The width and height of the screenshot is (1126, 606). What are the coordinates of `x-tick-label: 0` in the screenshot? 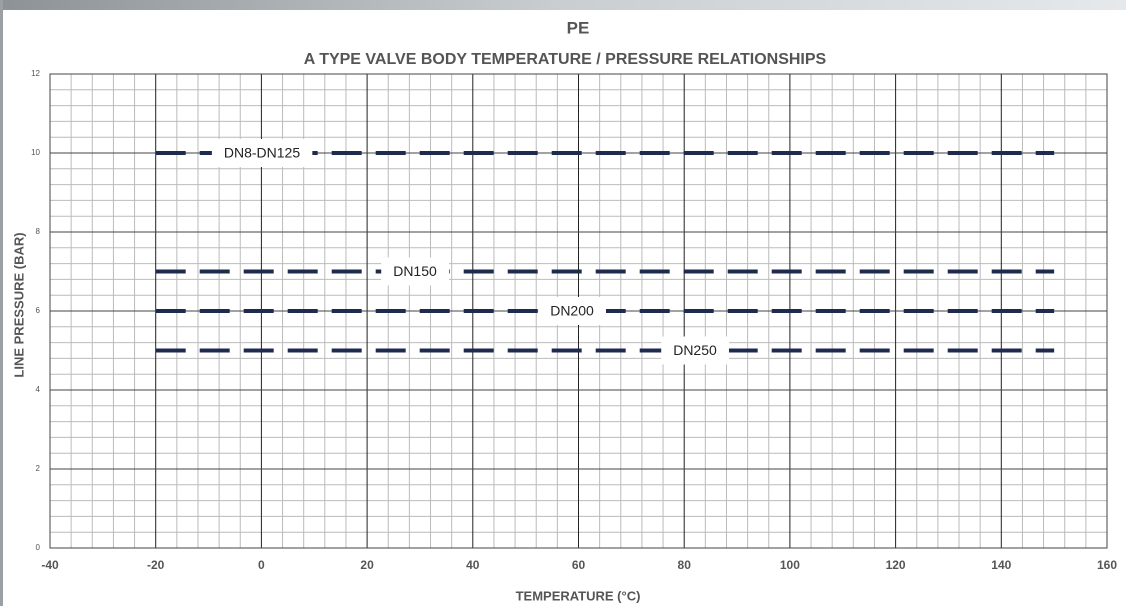 It's located at (261, 565).